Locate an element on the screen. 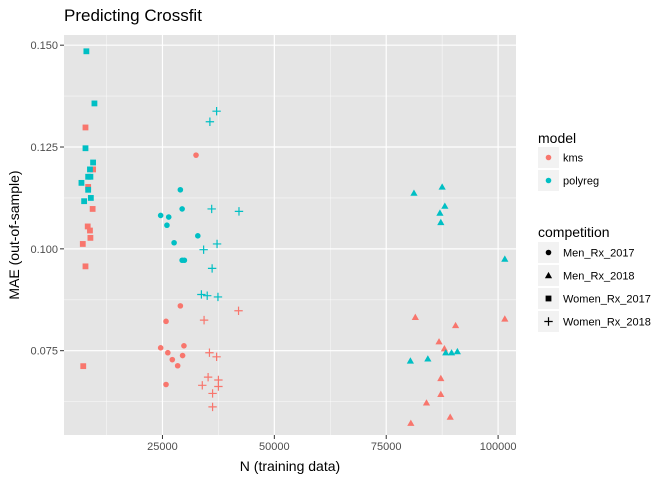 Image resolution: width=672 pixels, height=480 pixels. legend-swatch-polyreg is located at coordinates (548, 180).